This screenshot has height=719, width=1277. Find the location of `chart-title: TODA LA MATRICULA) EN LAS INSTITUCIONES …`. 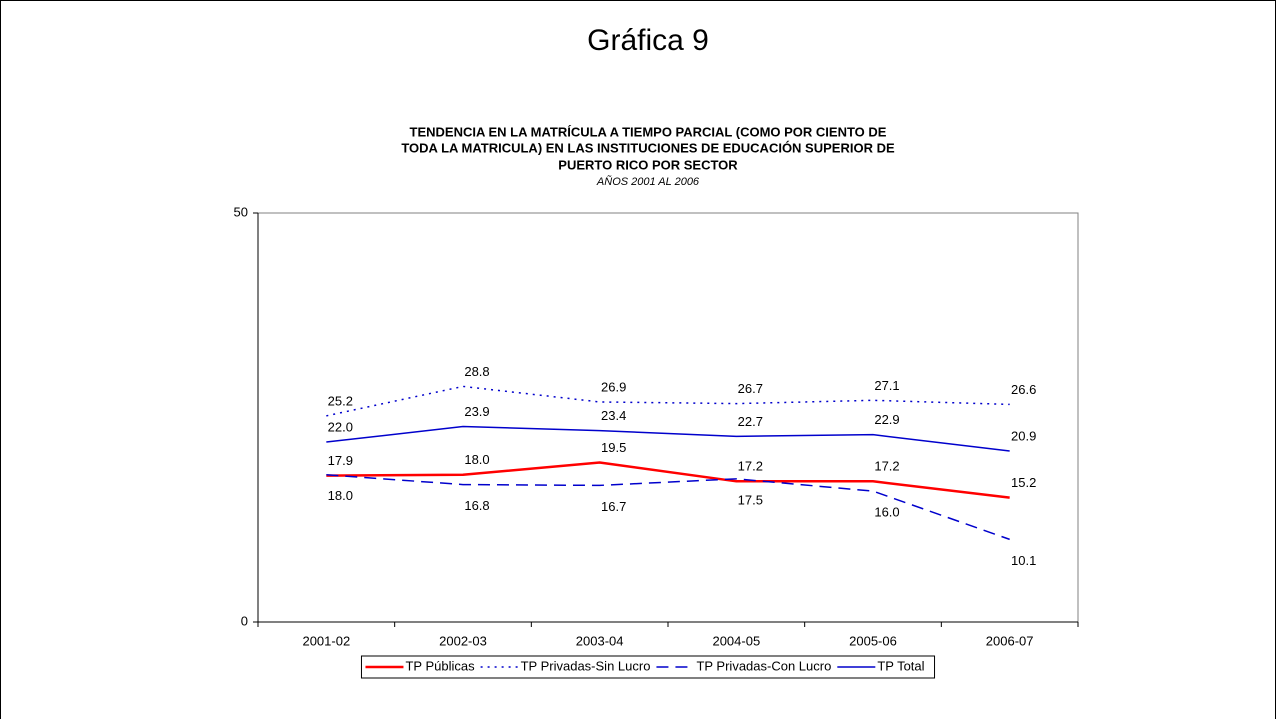

chart-title: TODA LA MATRICULA) EN LAS INSTITUCIONES … is located at coordinates (648, 147).